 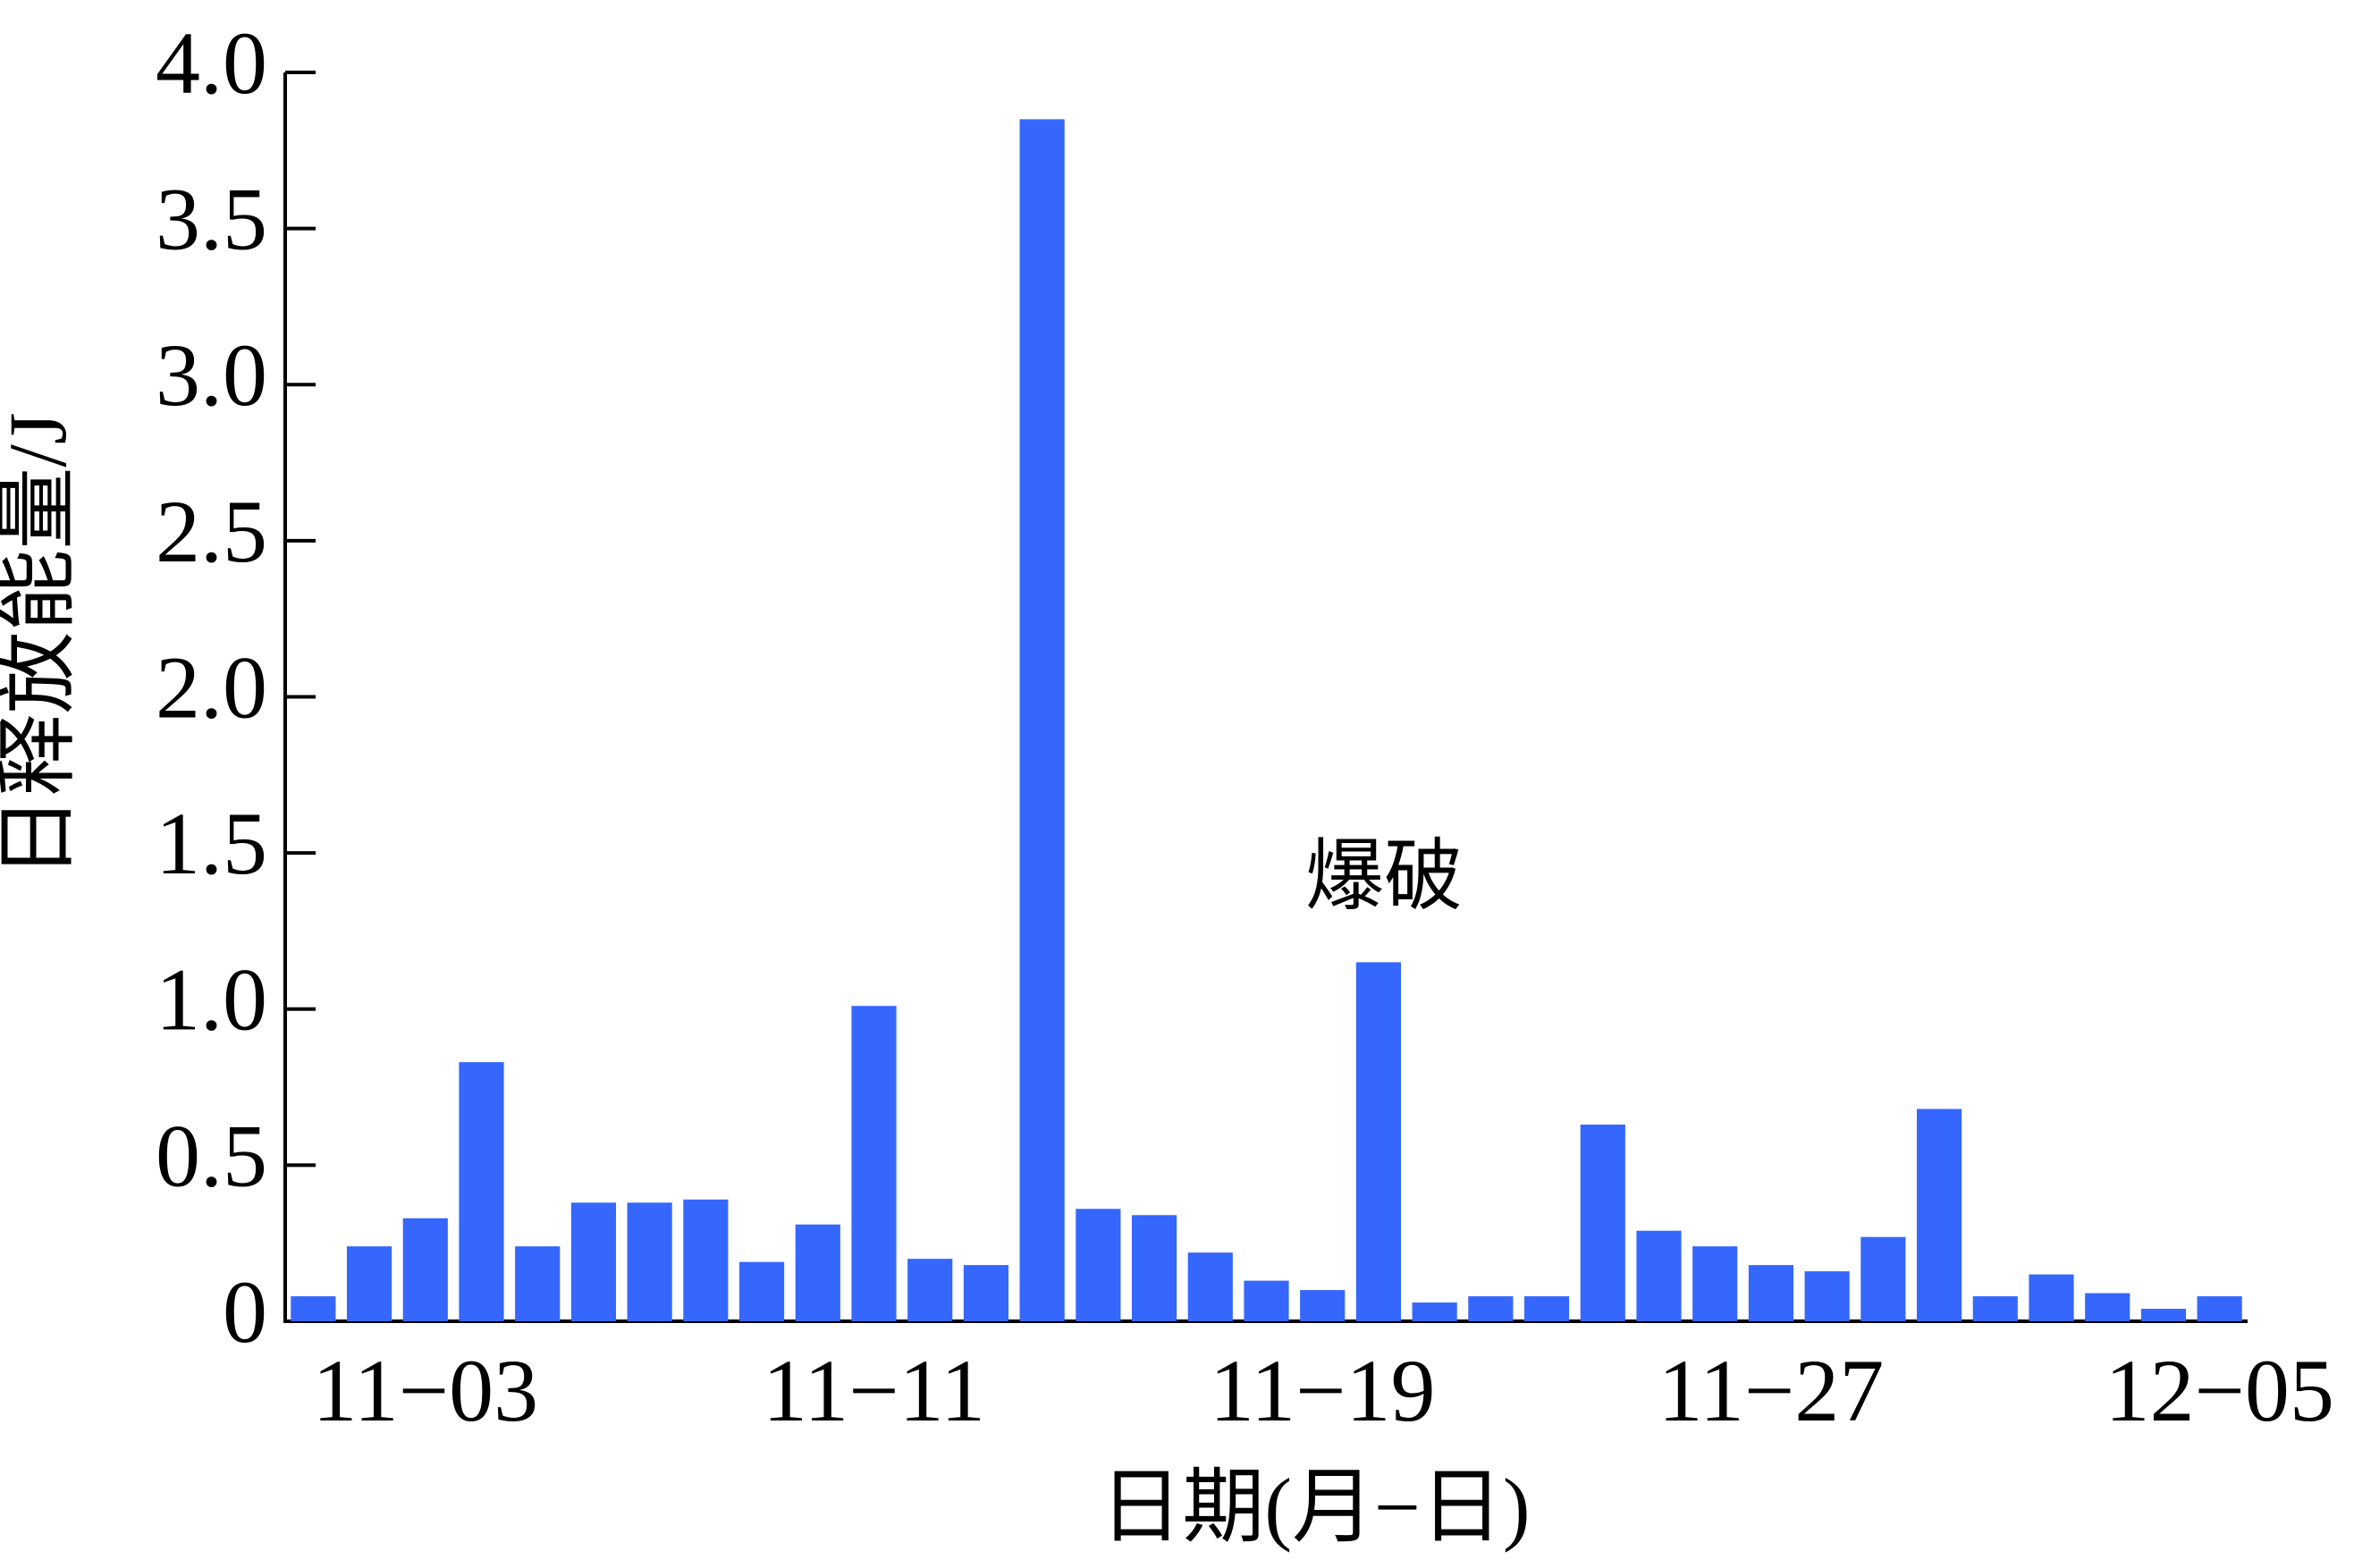 What do you see at coordinates (2219, 1390) in the screenshot?
I see `x-tick-label: 12−05` at bounding box center [2219, 1390].